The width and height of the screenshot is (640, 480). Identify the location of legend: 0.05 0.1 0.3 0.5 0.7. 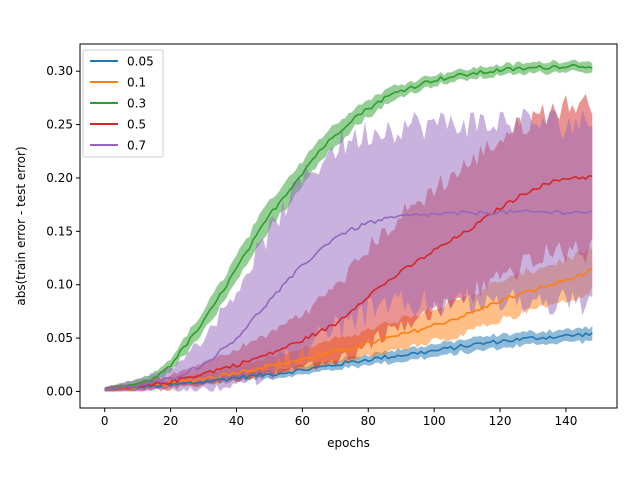
(123, 103).